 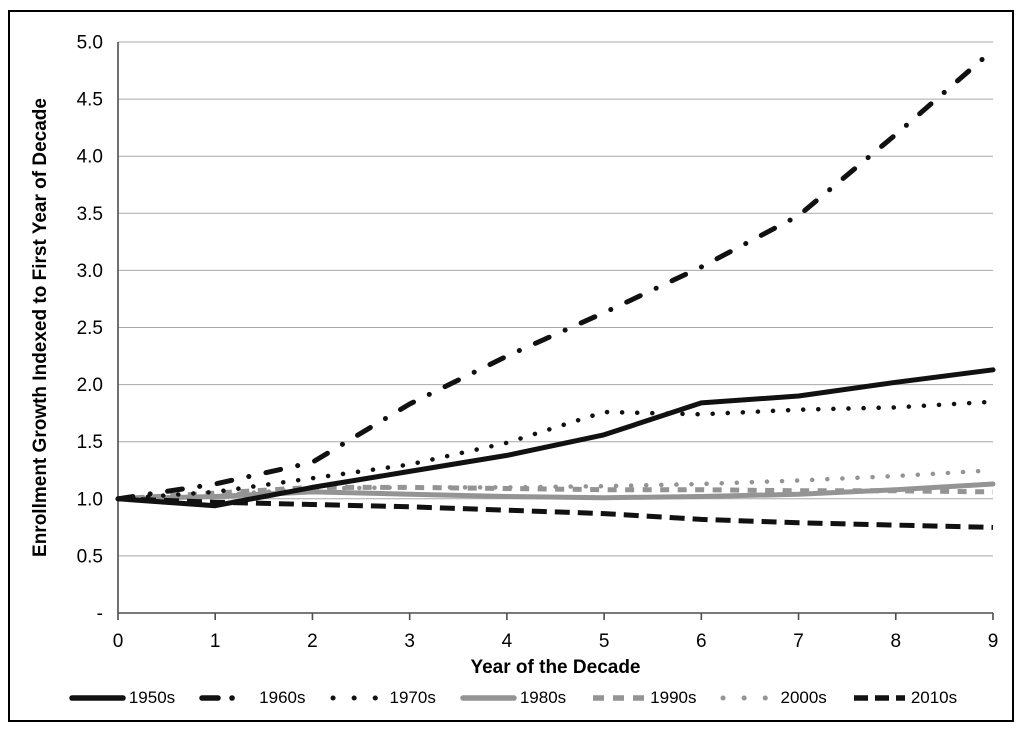 I want to click on legend-item-2000s: 2000s, so click(x=773, y=698).